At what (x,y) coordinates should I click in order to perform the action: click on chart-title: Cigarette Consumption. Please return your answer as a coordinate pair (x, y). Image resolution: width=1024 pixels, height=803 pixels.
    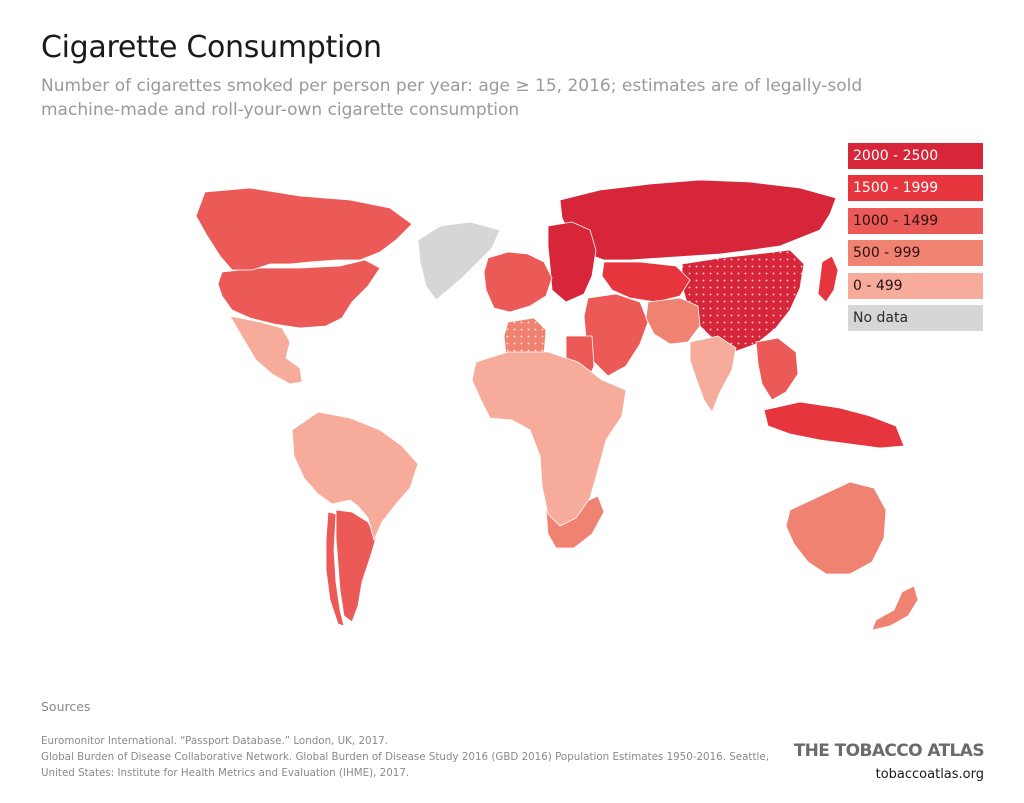
    Looking at the image, I should click on (211, 47).